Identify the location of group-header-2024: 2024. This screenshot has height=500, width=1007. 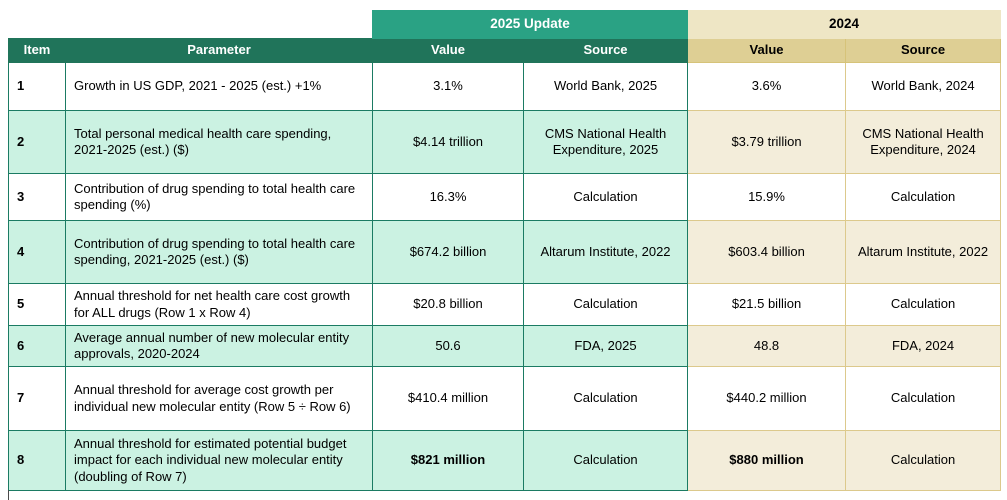
(844, 24).